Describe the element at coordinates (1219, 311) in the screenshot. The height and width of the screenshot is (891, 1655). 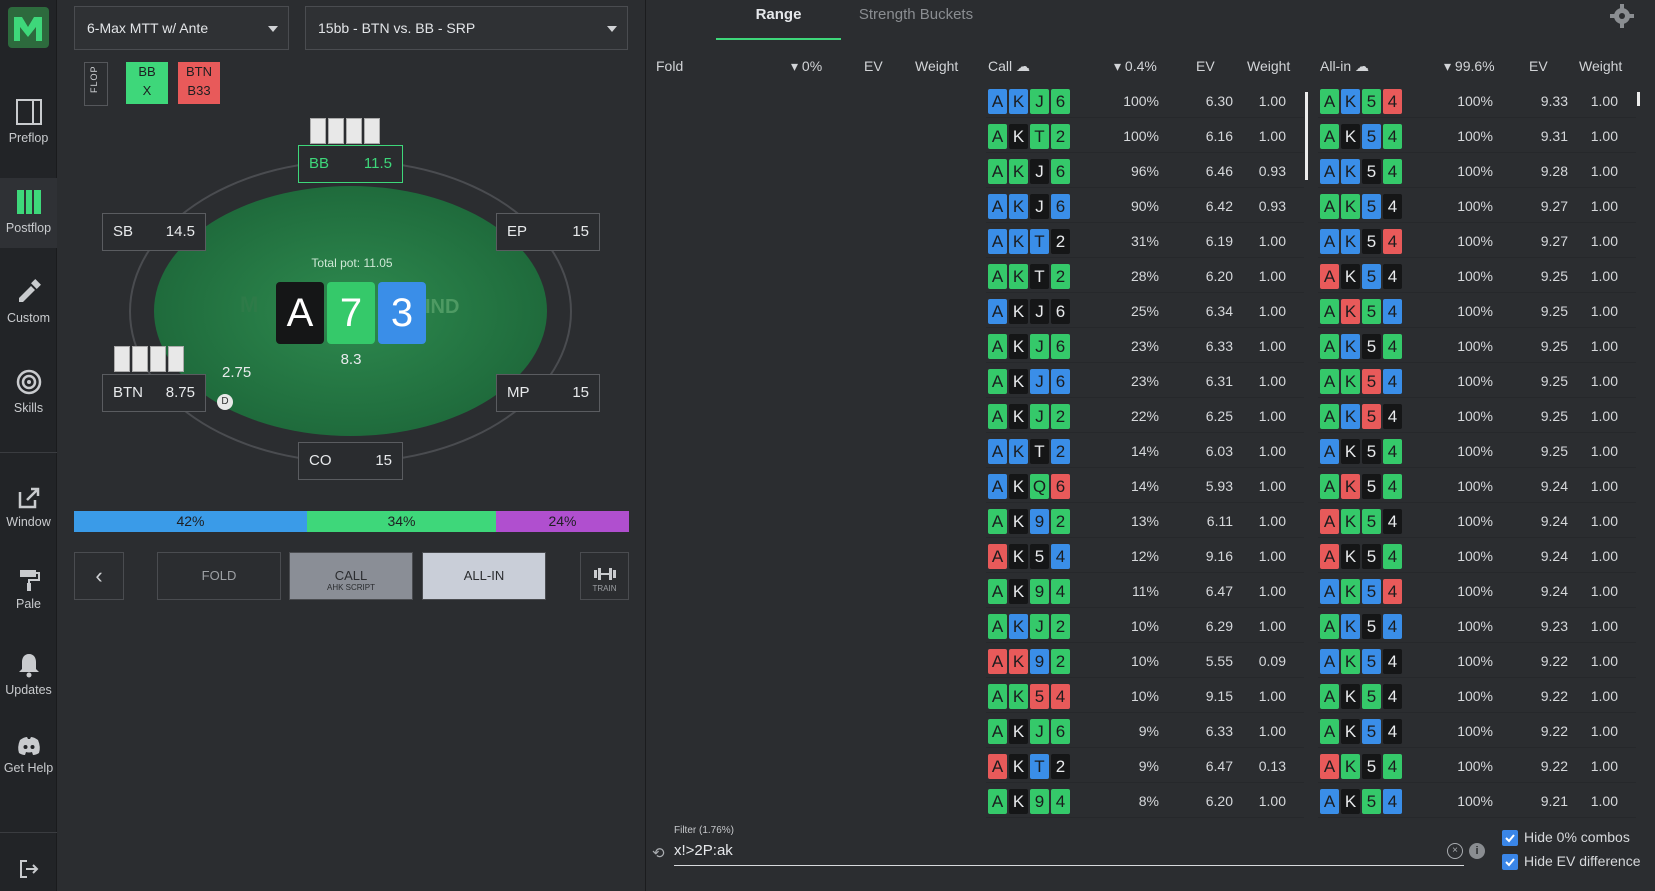
I see `combo-ev: 6.34` at that location.